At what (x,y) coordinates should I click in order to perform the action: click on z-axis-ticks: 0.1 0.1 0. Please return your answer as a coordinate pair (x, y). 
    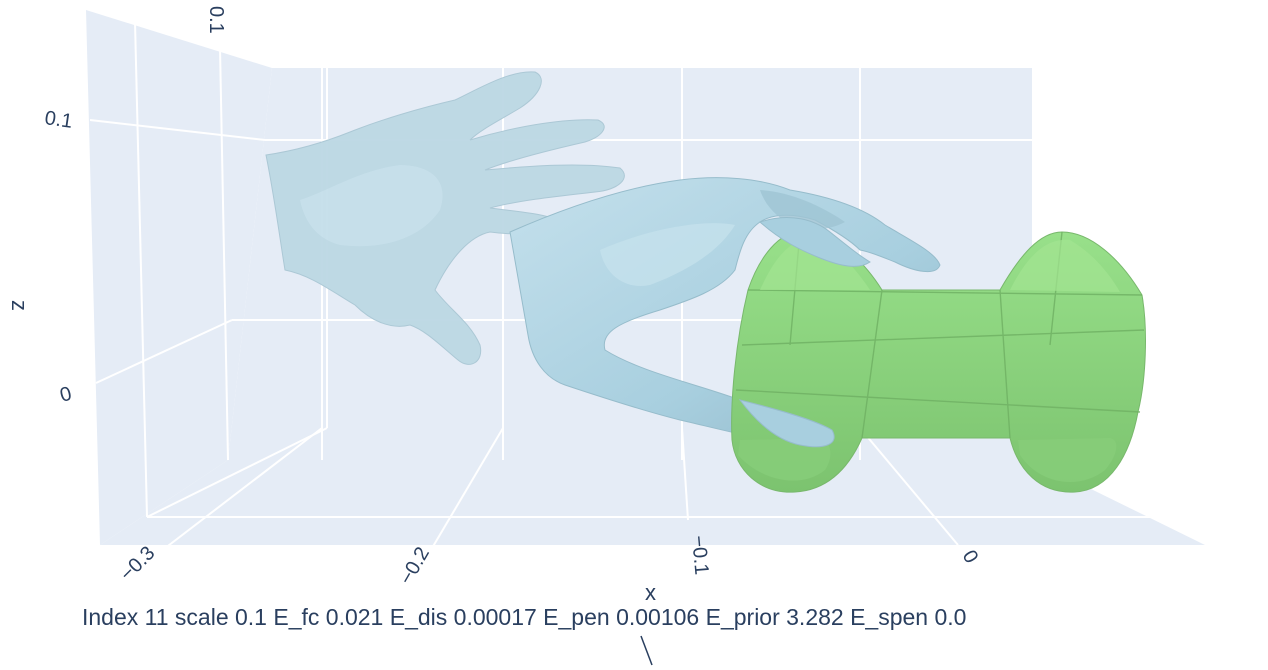
    Looking at the image, I should click on (135, 206).